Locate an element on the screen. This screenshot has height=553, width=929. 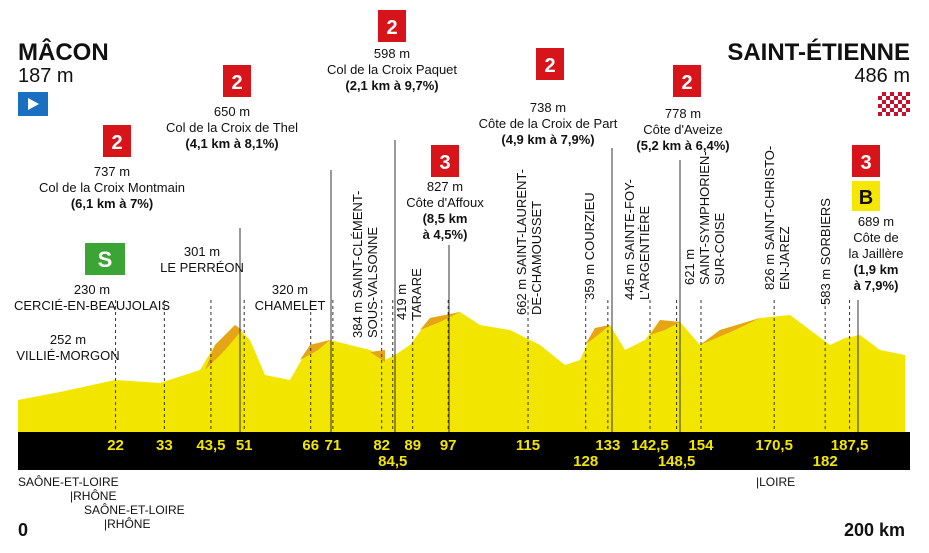
climb-altitude: 737 m is located at coordinates (112, 171).